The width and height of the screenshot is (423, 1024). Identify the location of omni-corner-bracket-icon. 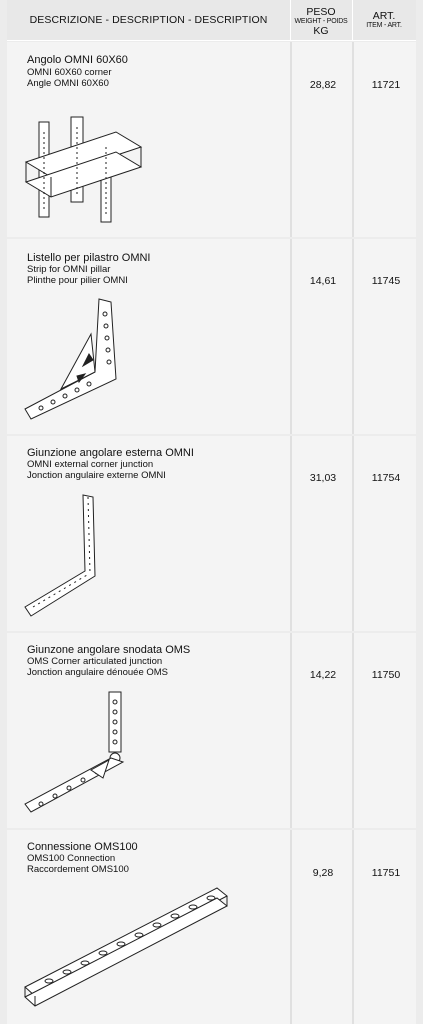
(83, 169).